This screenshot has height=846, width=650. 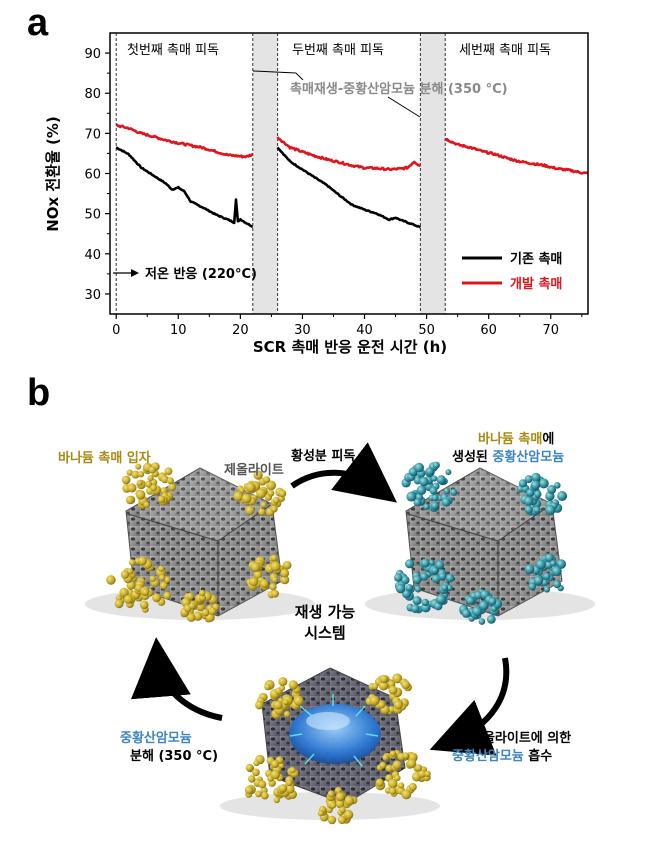 What do you see at coordinates (38, 23) in the screenshot?
I see `panel-a-label: a` at bounding box center [38, 23].